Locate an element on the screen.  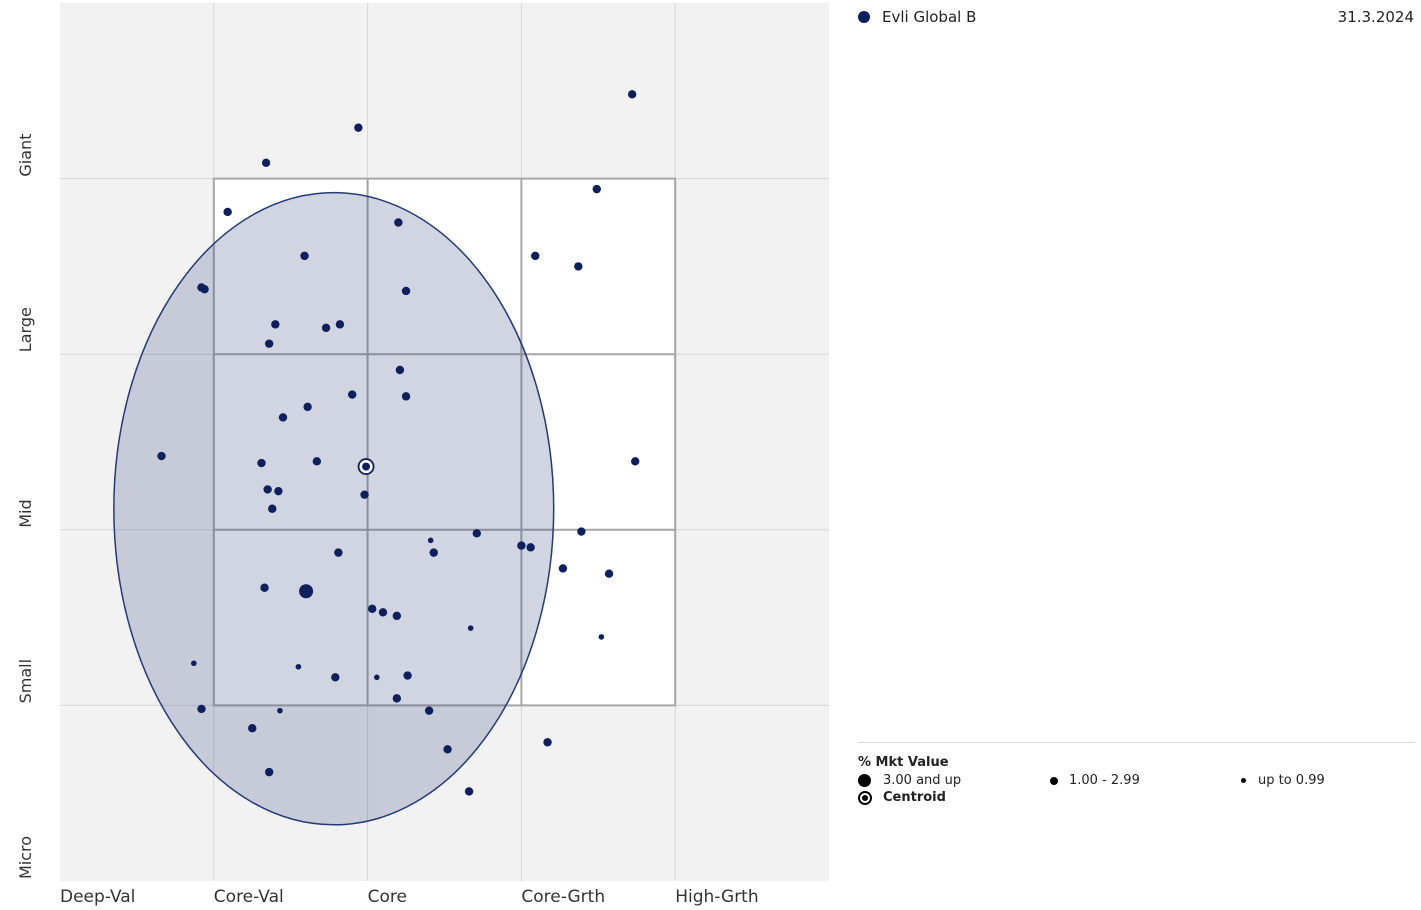
y-axis-labels: Micro Small Mid Large Giant is located at coordinates (25, 506).